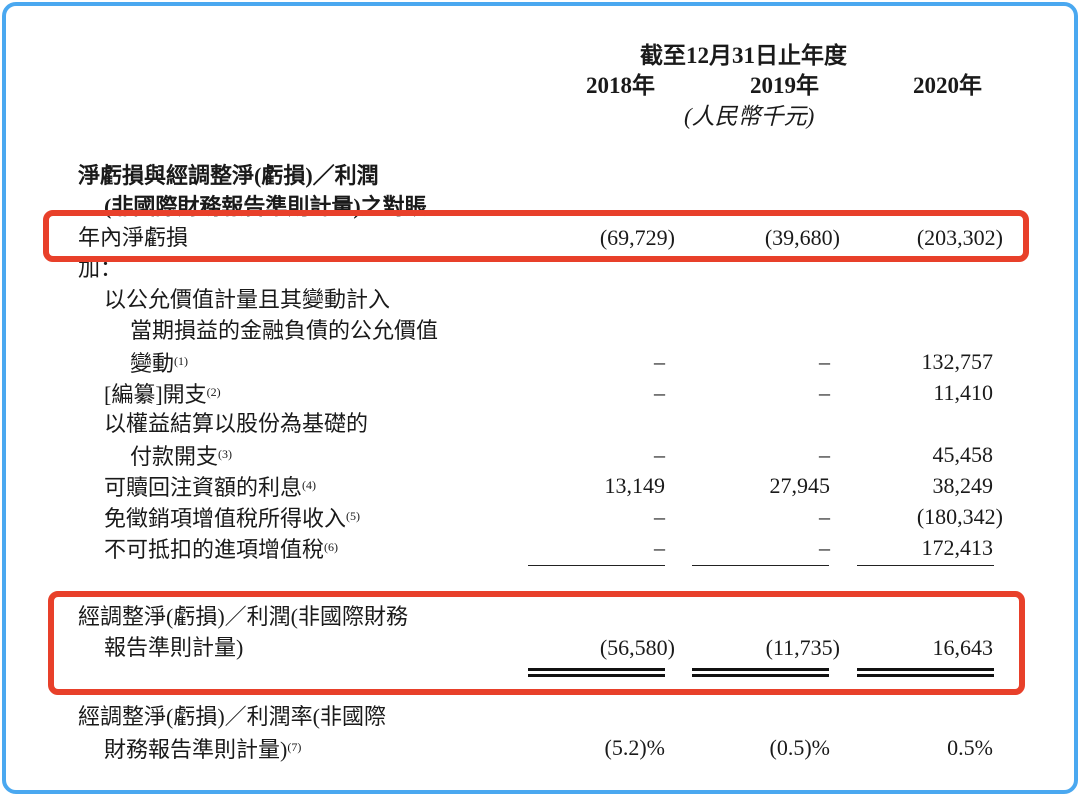  Describe the element at coordinates (543, 716) in the screenshot. I see `table-row: 經調整淨(虧損)／利潤率(非國際` at that location.